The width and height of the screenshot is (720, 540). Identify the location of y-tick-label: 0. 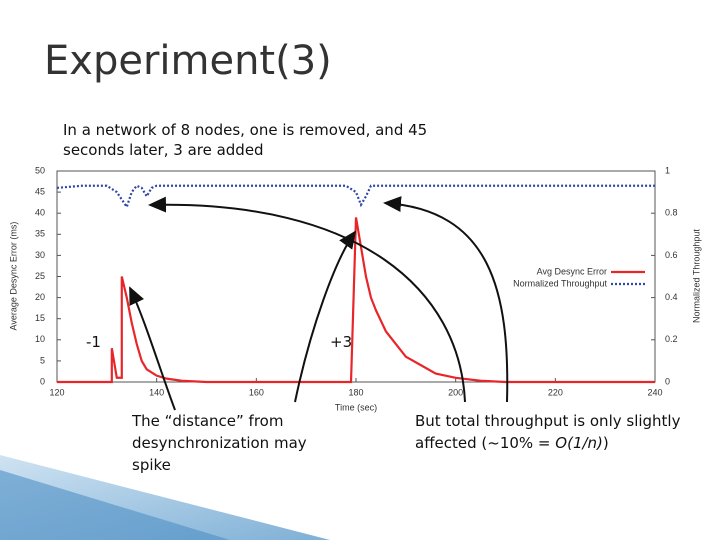
(42, 381).